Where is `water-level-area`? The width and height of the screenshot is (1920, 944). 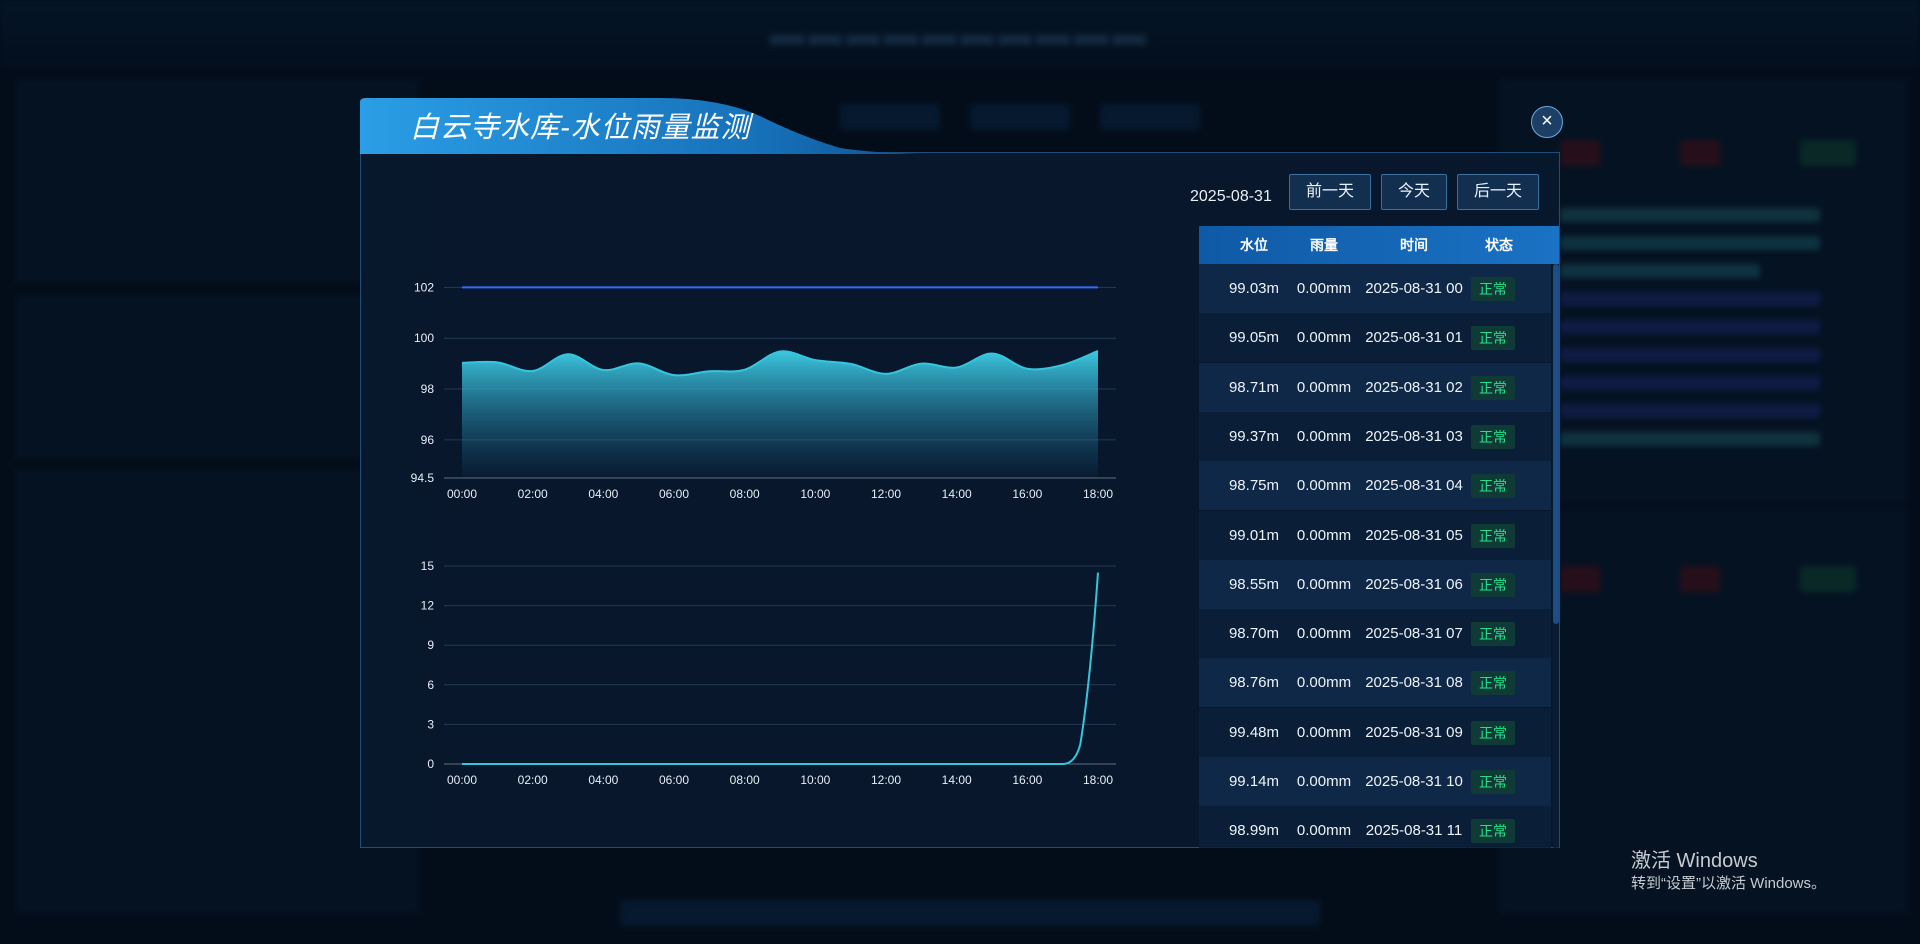
water-level-area is located at coordinates (780, 414).